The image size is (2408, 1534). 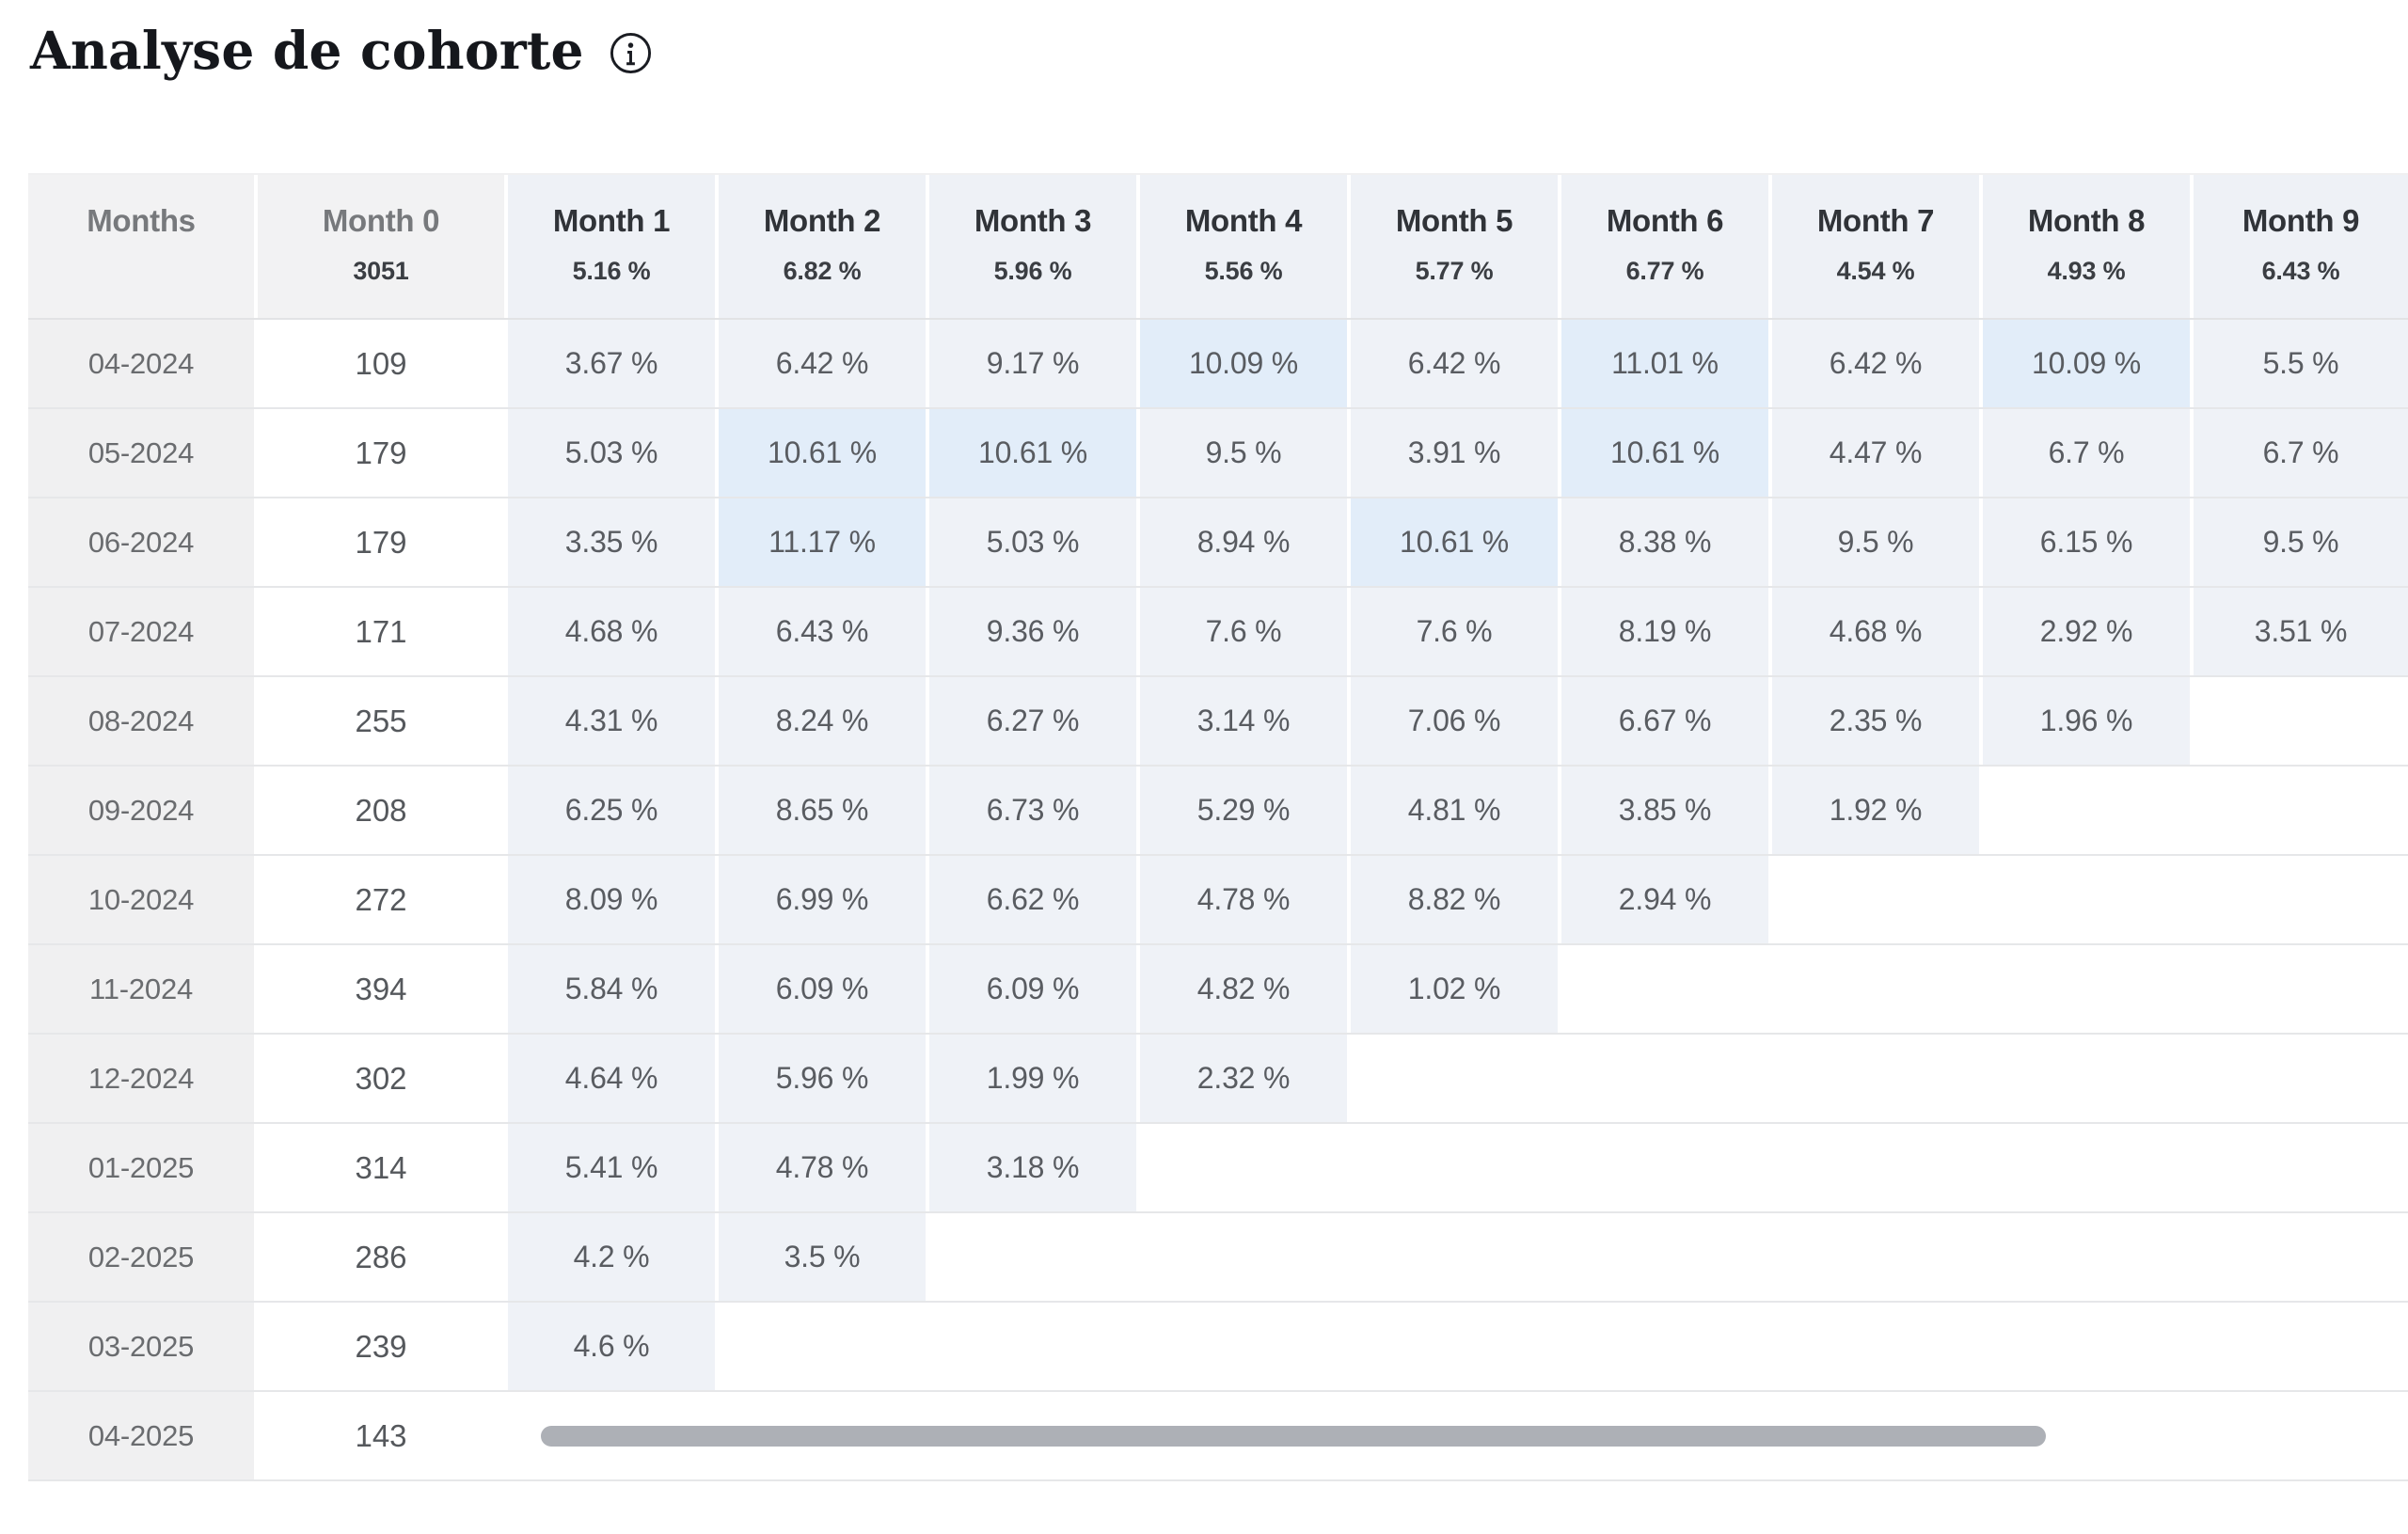 What do you see at coordinates (141, 721) in the screenshot?
I see `row-label: 08-2024` at bounding box center [141, 721].